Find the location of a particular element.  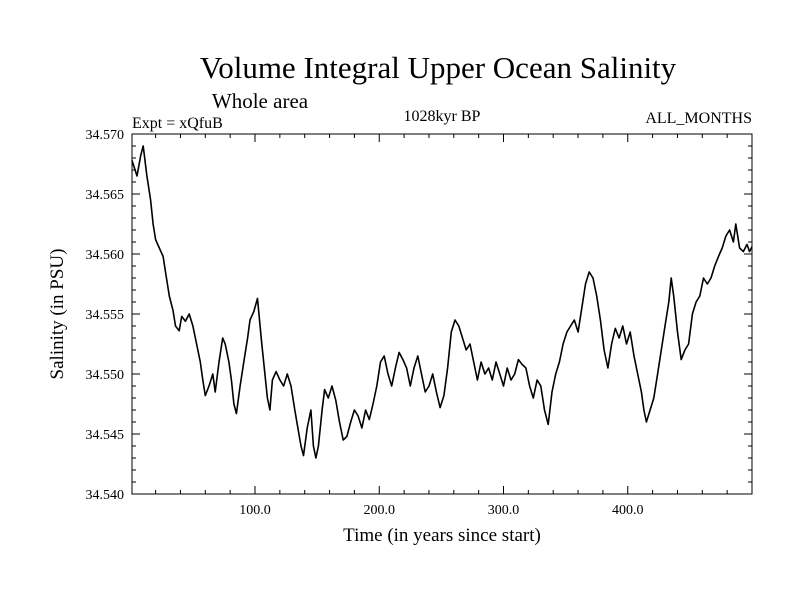

y-tick-label: 34.555 is located at coordinates (105, 315).